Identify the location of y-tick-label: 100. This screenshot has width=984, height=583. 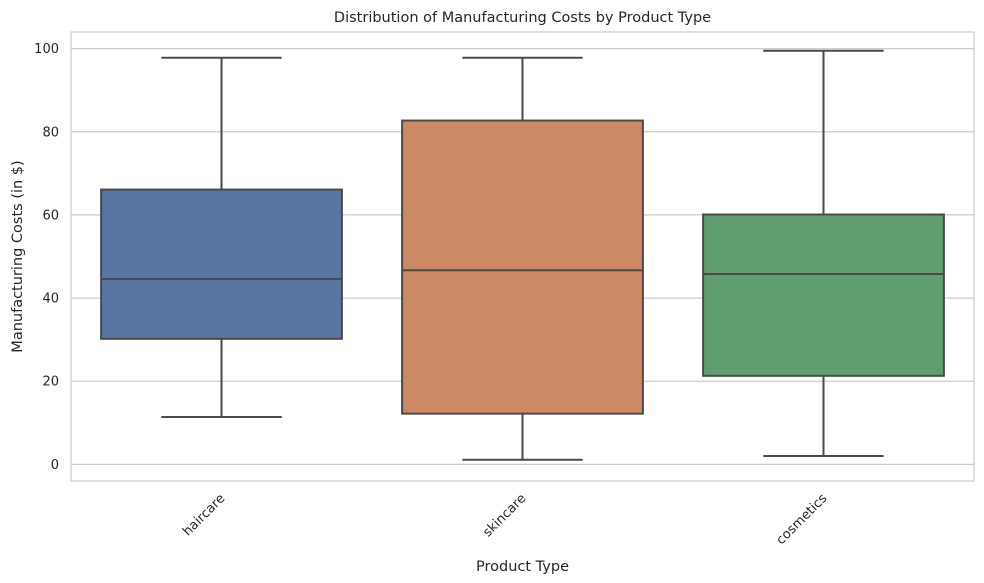
(46, 49).